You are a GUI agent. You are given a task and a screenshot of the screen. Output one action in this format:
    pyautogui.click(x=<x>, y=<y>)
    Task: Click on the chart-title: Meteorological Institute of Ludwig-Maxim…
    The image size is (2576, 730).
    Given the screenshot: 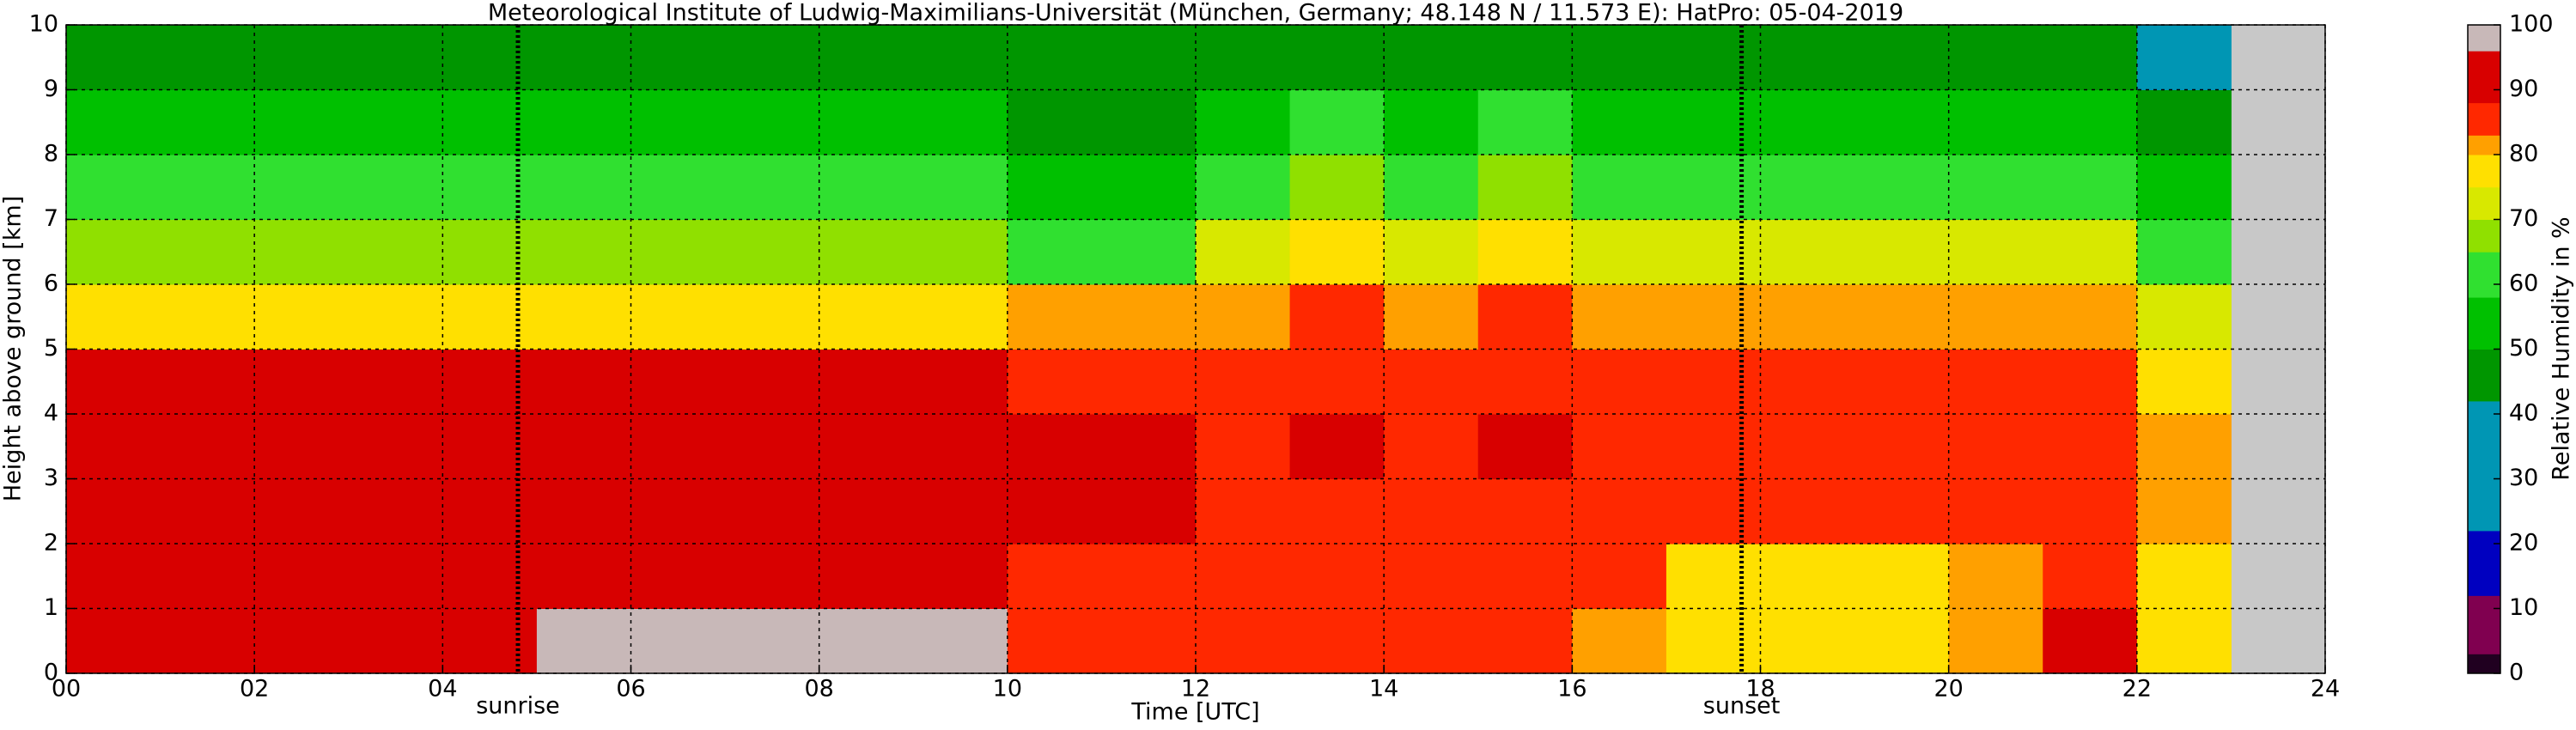 What is the action you would take?
    pyautogui.click(x=1195, y=13)
    